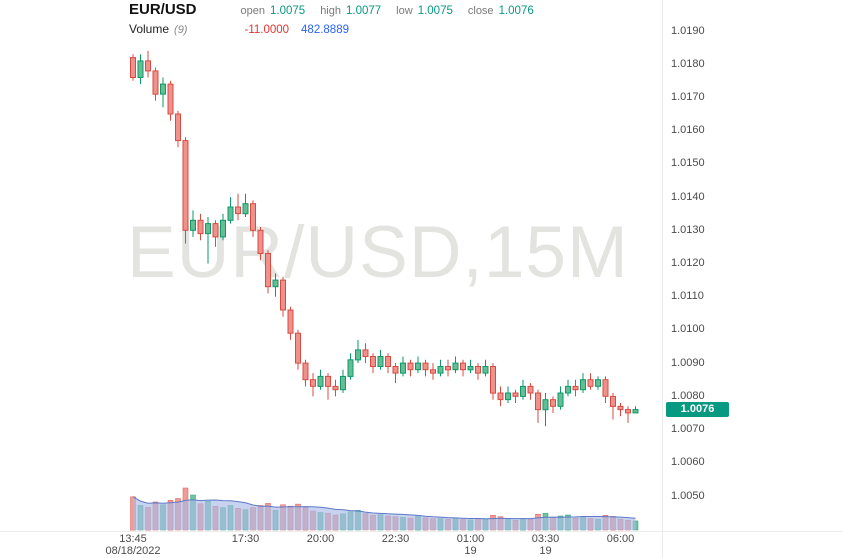 The height and width of the screenshot is (558, 843). What do you see at coordinates (363, 11) in the screenshot?
I see `high-value: 1.0077` at bounding box center [363, 11].